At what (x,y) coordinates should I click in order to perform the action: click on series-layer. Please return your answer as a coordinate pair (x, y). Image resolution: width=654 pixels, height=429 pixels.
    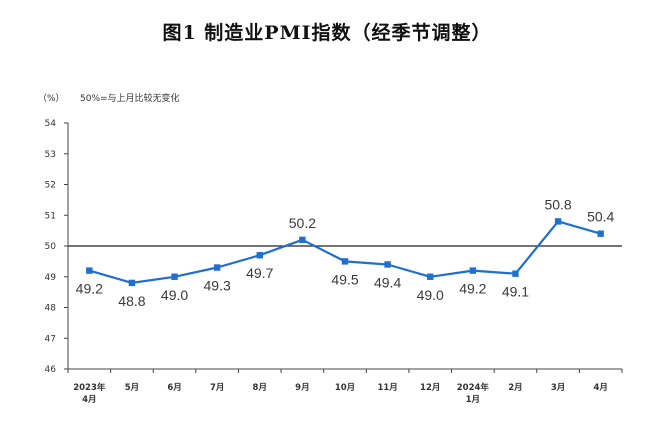
    Looking at the image, I should click on (345, 252).